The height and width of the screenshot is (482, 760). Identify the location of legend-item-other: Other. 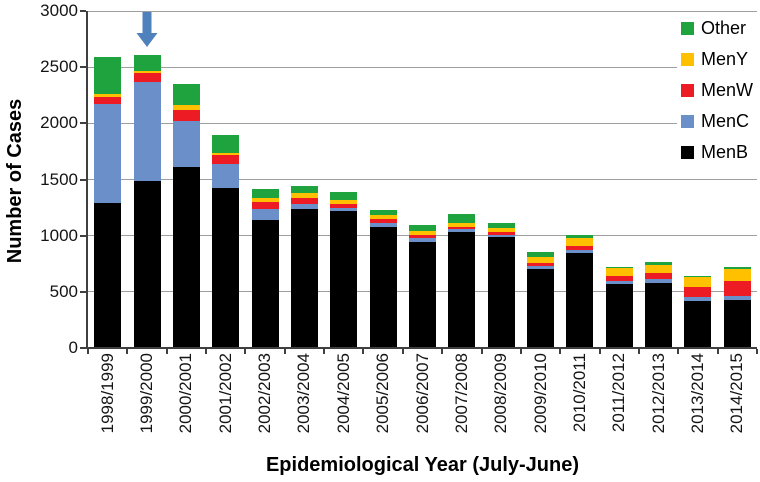
(720, 28).